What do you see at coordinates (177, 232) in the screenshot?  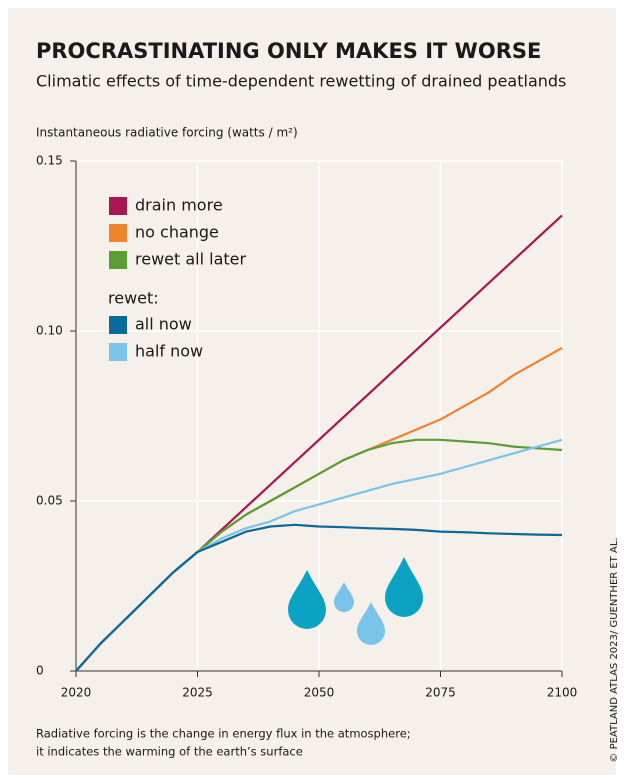 I see `legend-label: no change` at bounding box center [177, 232].